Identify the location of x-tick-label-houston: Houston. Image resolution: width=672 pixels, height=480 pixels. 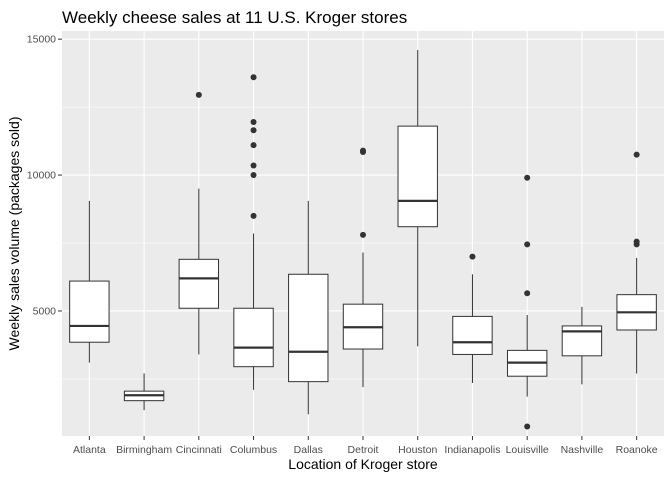
(417, 450).